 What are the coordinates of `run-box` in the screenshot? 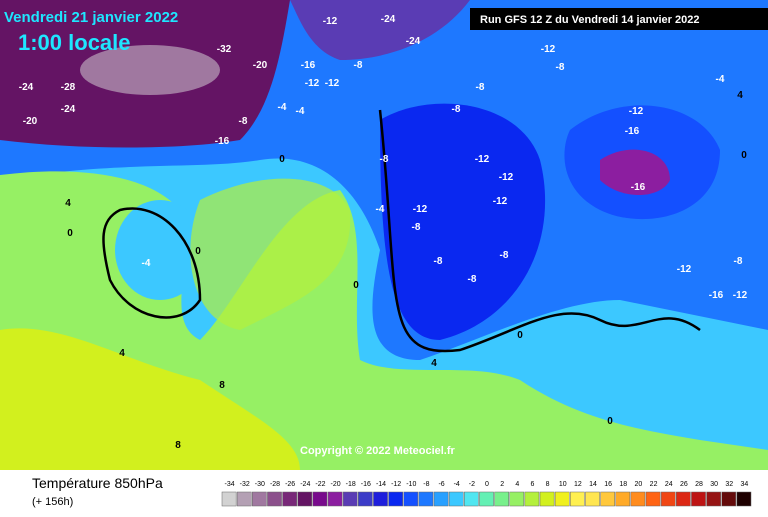 It's located at (619, 19).